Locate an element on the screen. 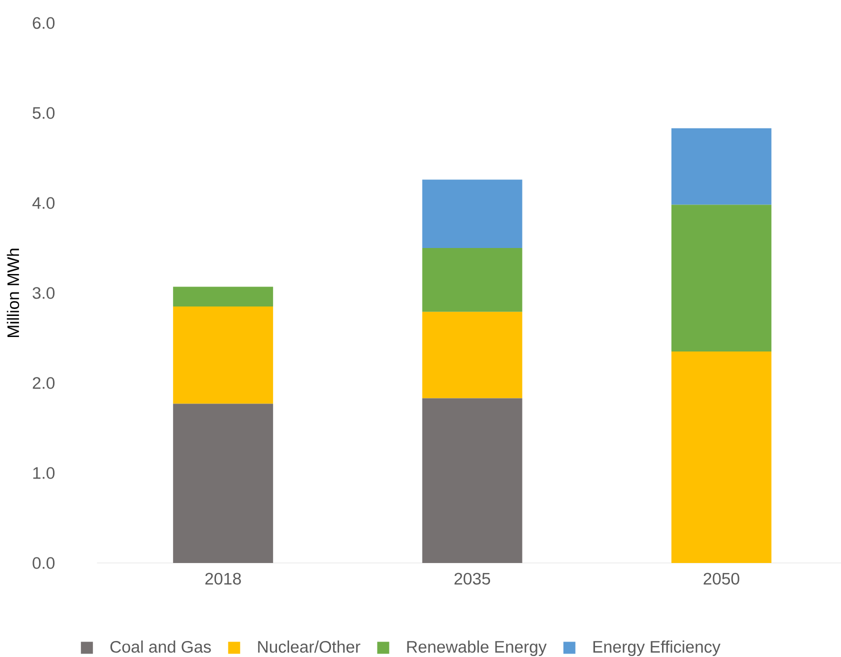 The image size is (841, 657). y-tick-label: 6.0 is located at coordinates (43, 23).